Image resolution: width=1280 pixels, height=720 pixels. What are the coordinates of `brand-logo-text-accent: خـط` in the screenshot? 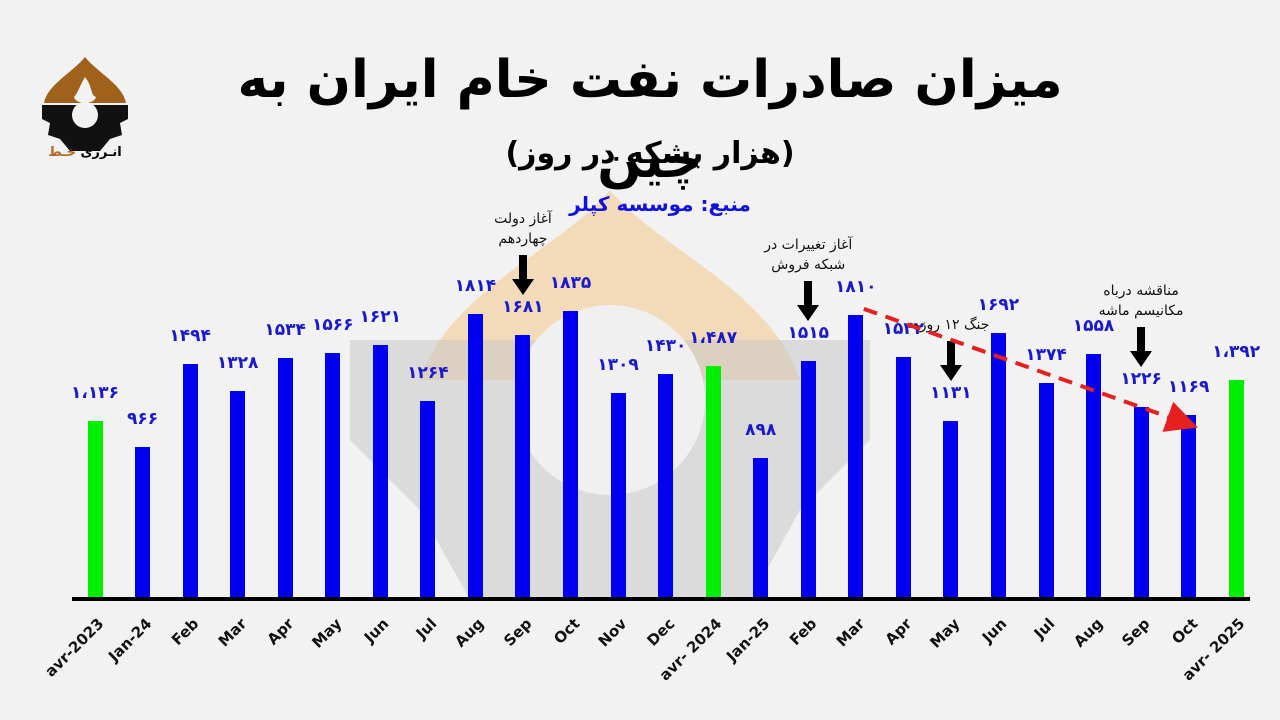 It's located at (62, 152).